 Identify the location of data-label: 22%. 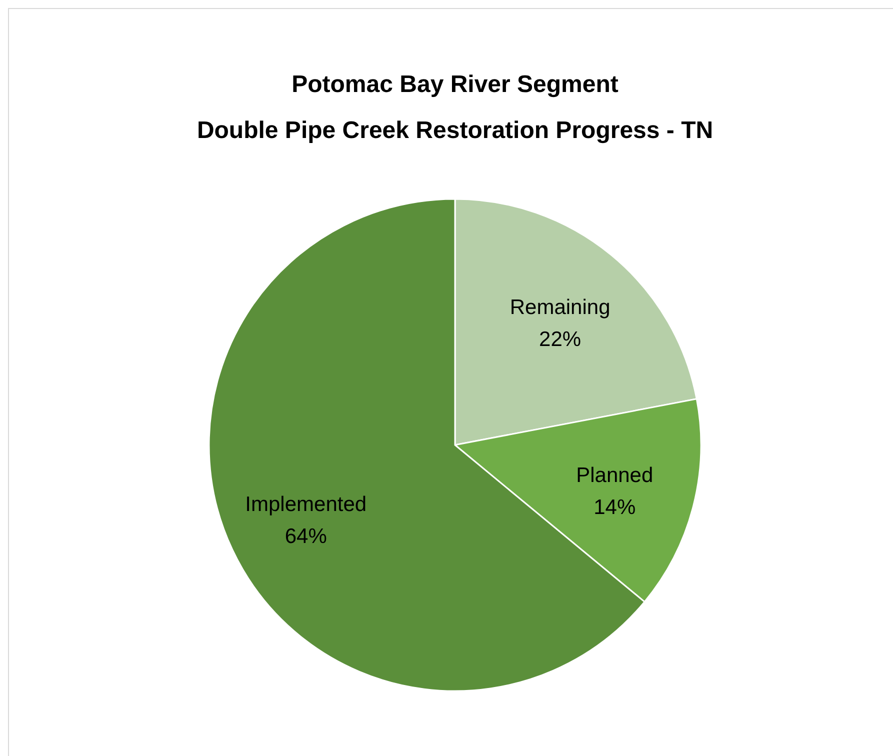
(560, 340).